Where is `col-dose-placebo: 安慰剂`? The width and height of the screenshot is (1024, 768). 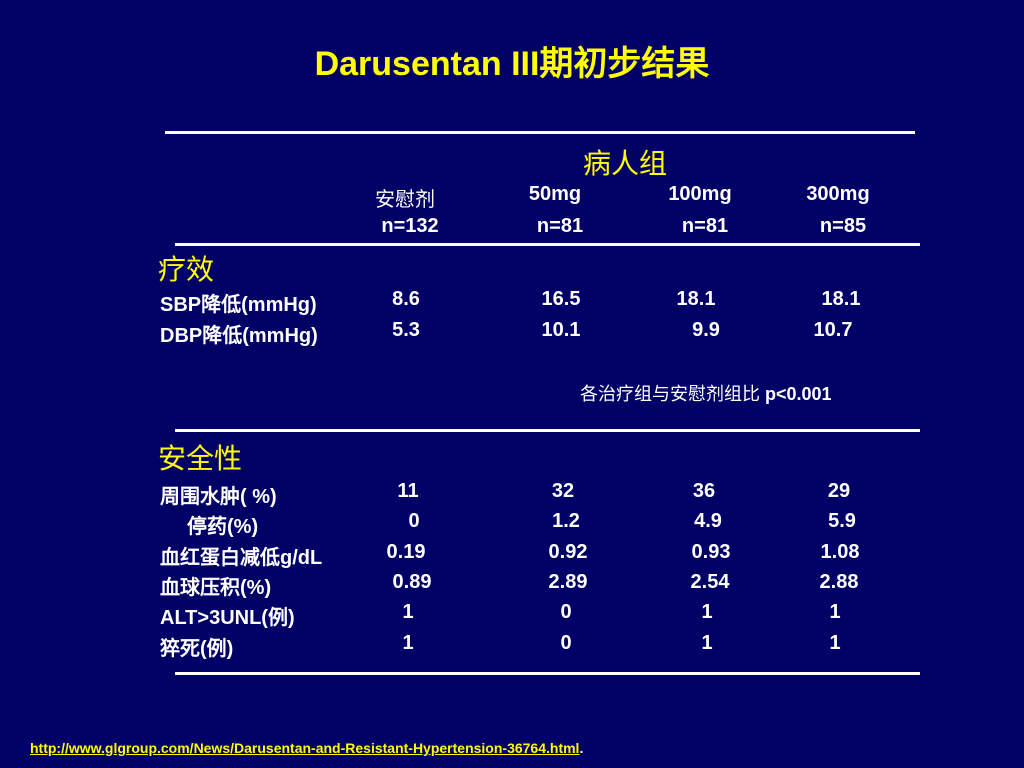
col-dose-placebo: 安慰剂 is located at coordinates (405, 200).